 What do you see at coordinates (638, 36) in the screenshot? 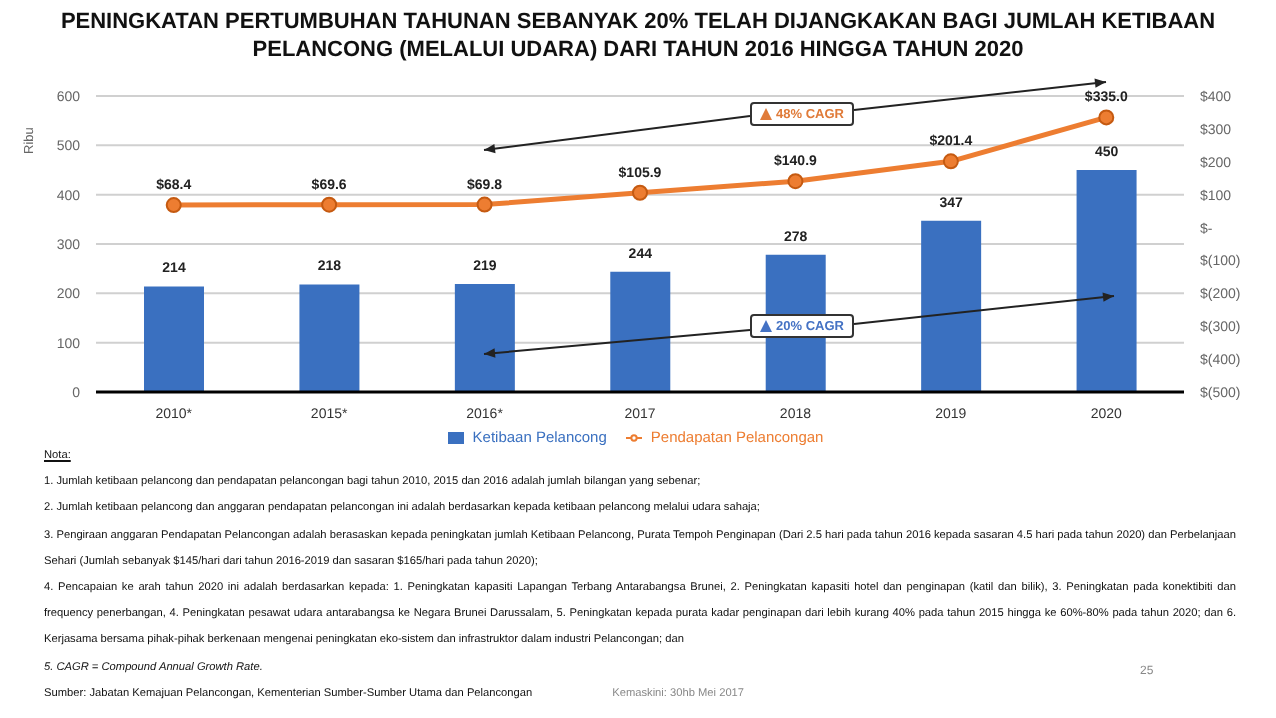
I see `chart-title: PENINGKATAN PERTUMBUHAN TAHUNAN SEBANYAK 20% TELAH DIJANGKAKAN BAGI JUMLAH KETIBAAN PELANCONG (MELALUI UDARA) DARI TAHUN 2016 HINGGA TAHUN 2020` at bounding box center [638, 36].